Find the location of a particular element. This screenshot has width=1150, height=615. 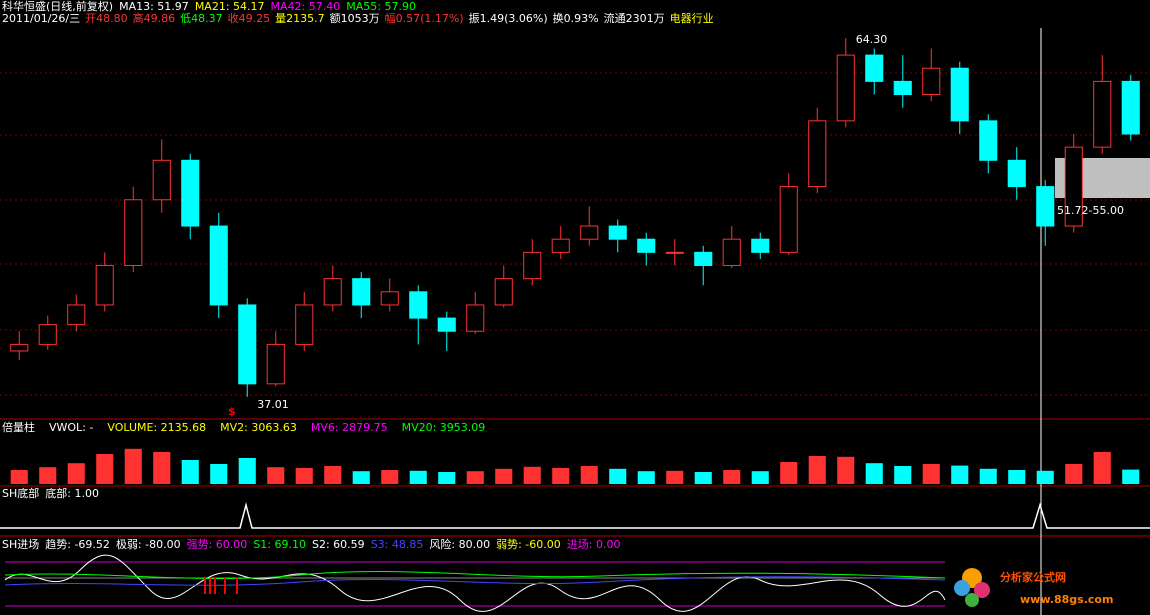

header-field: 风险: 80.00 is located at coordinates (459, 544).